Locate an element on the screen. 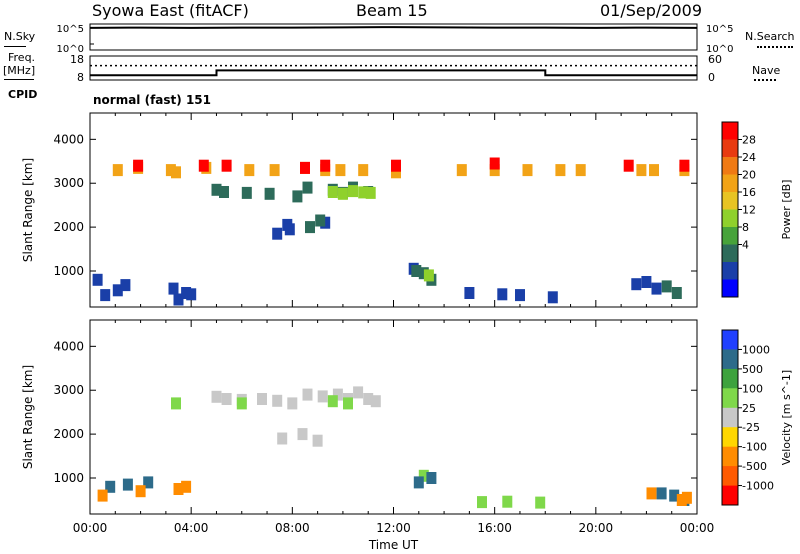 This screenshot has width=800, height=554. freq-unit-label: [MHz] is located at coordinates (19, 70).